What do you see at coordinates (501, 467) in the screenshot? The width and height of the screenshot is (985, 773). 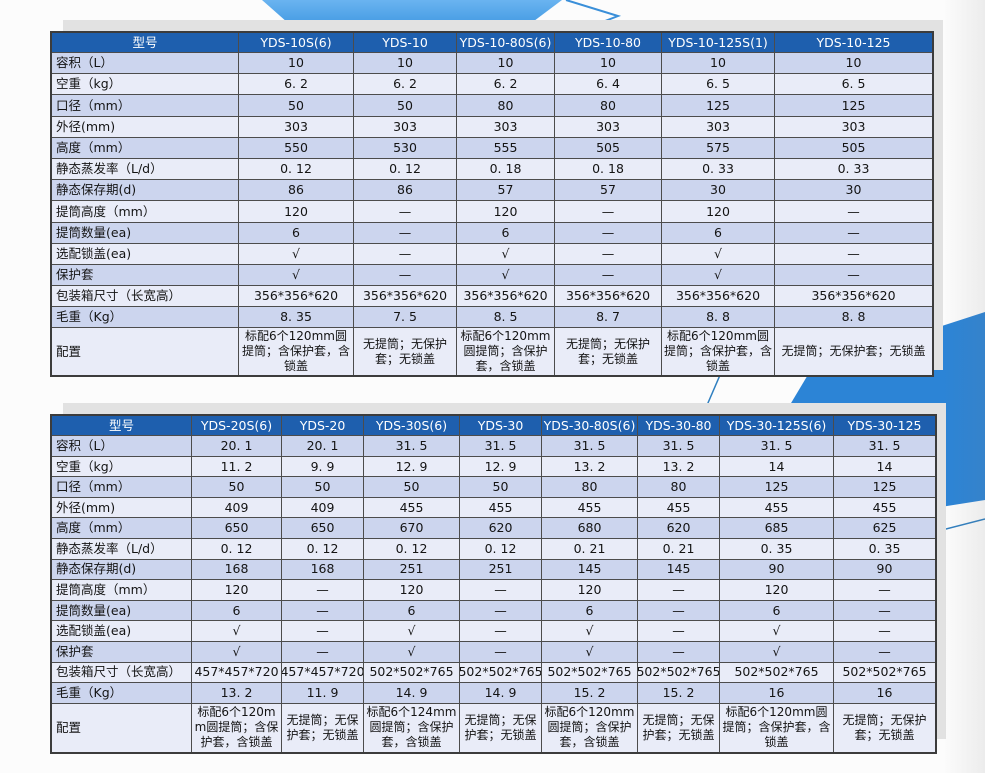 I see `spec-value-cell: 12. 9` at bounding box center [501, 467].